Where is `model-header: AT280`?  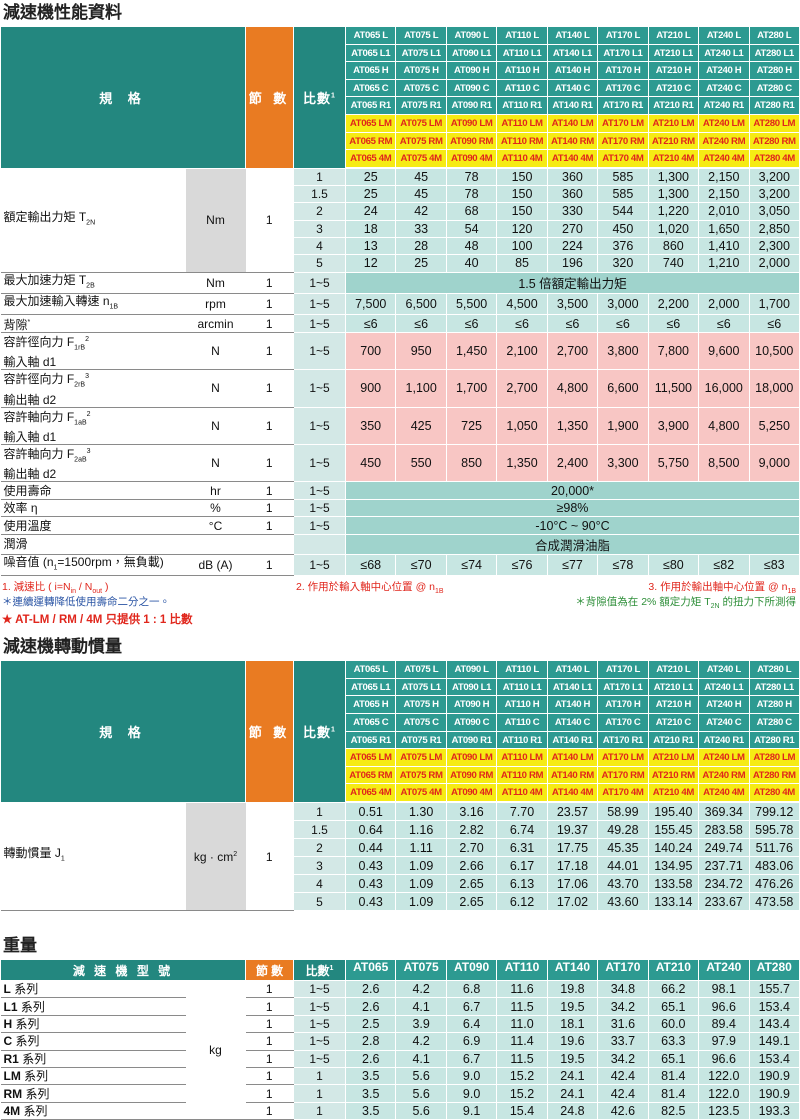 model-header: AT280 is located at coordinates (774, 970).